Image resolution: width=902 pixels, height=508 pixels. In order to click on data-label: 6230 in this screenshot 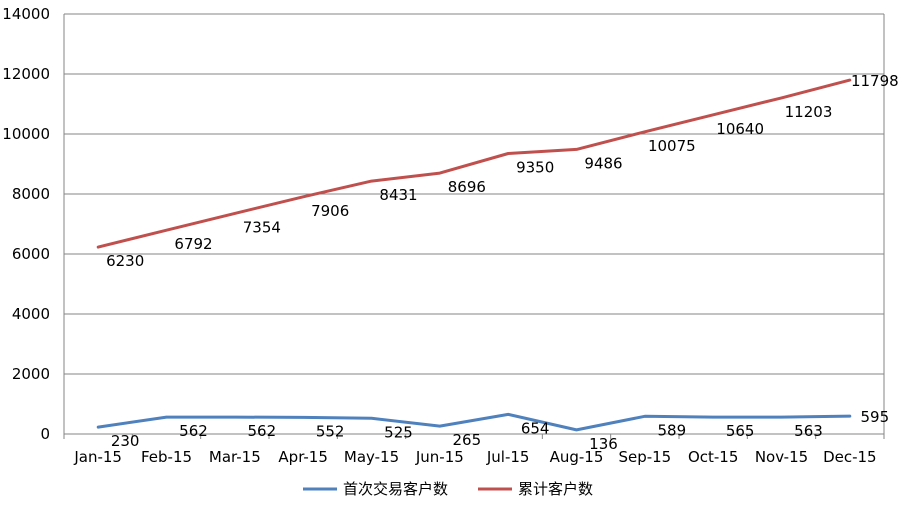, I will do `click(125, 261)`.